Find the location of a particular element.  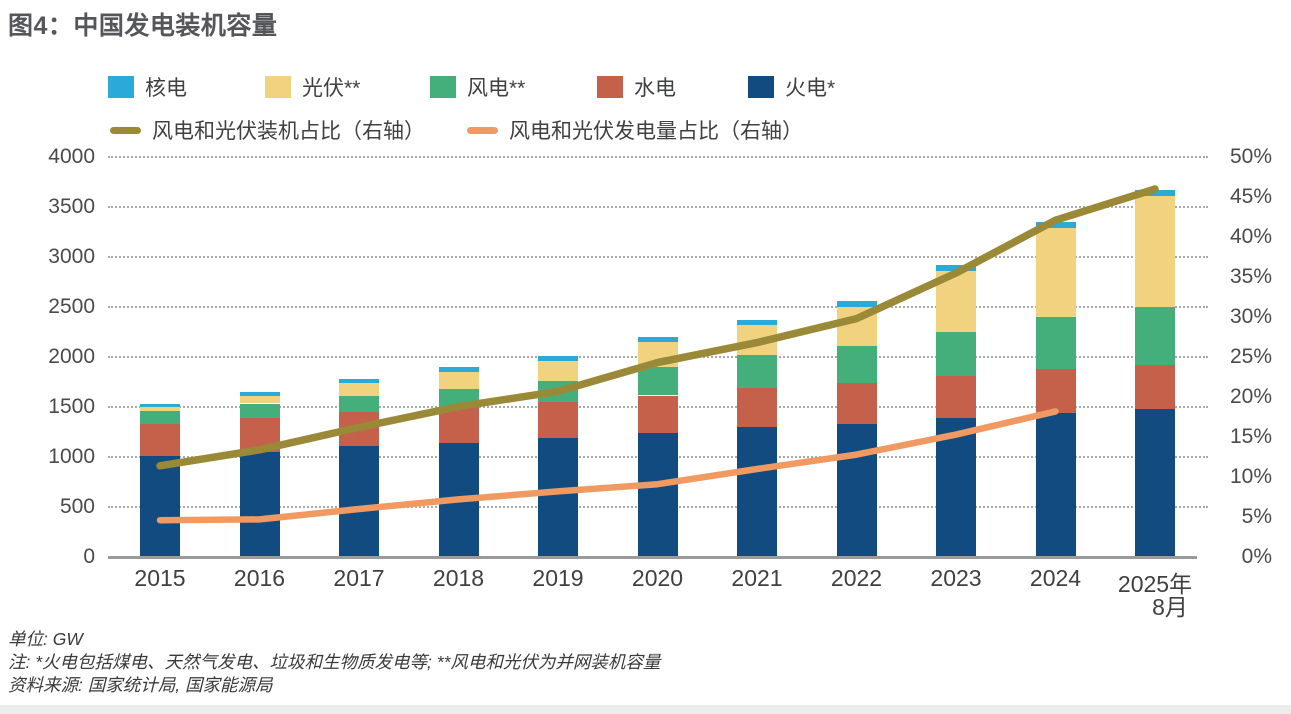

y-axis-label-left: 500 is located at coordinates (77, 506).